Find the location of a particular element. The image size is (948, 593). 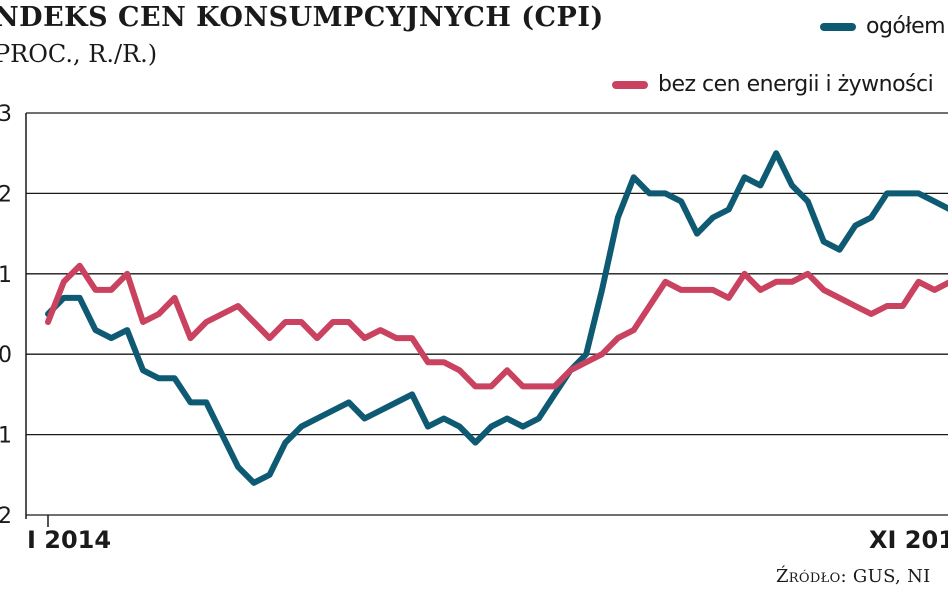

legend-item-core: bez cen energii i żywności is located at coordinates (773, 84).